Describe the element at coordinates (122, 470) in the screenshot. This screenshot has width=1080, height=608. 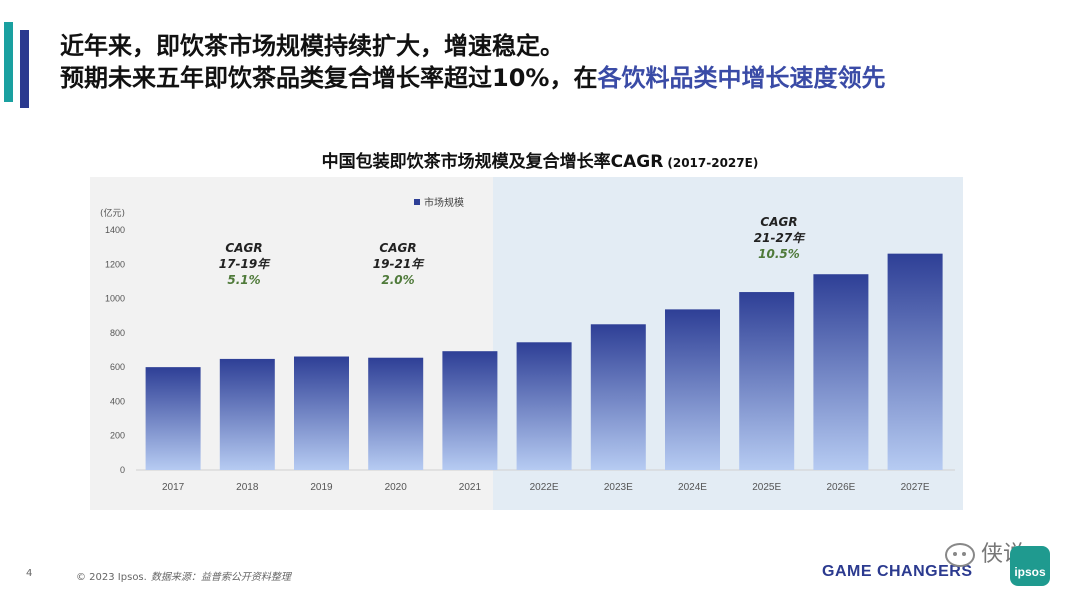
I see `y-tick-label: 0` at that location.